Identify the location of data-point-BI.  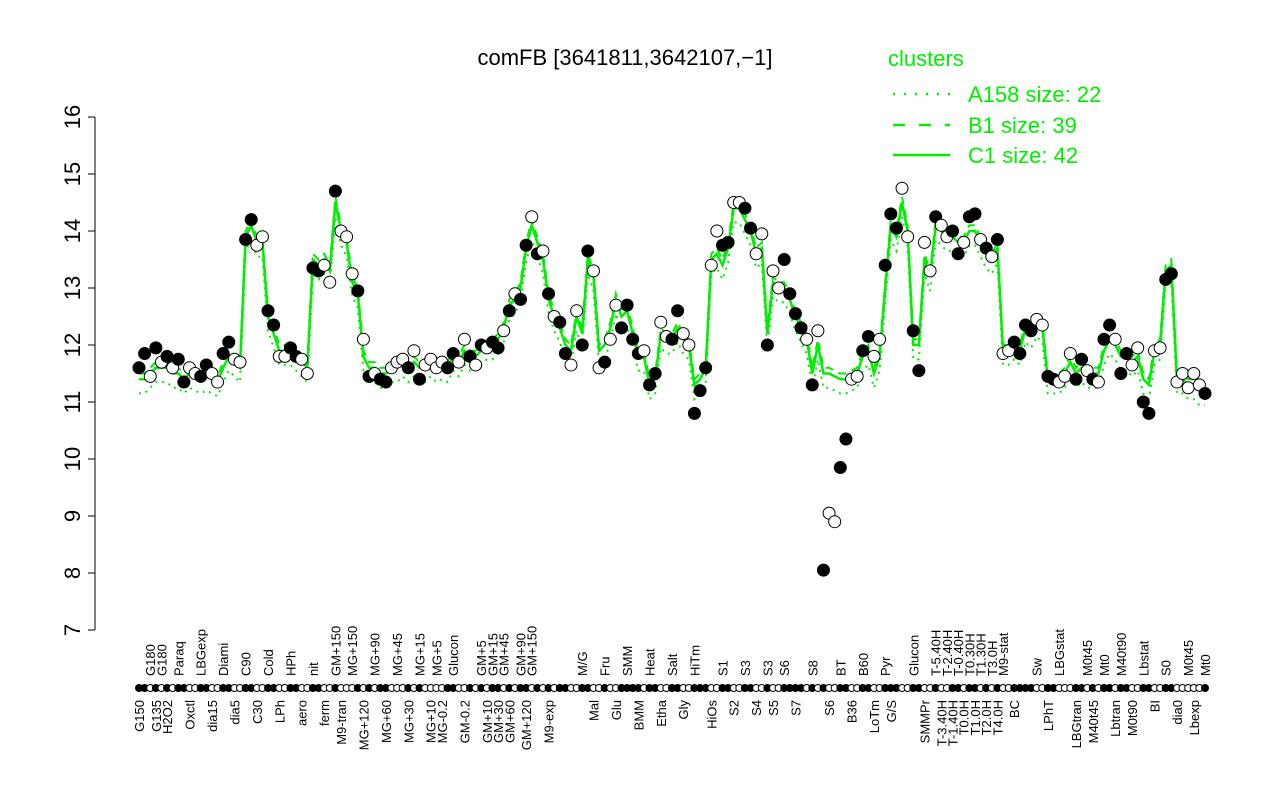
(1160, 348).